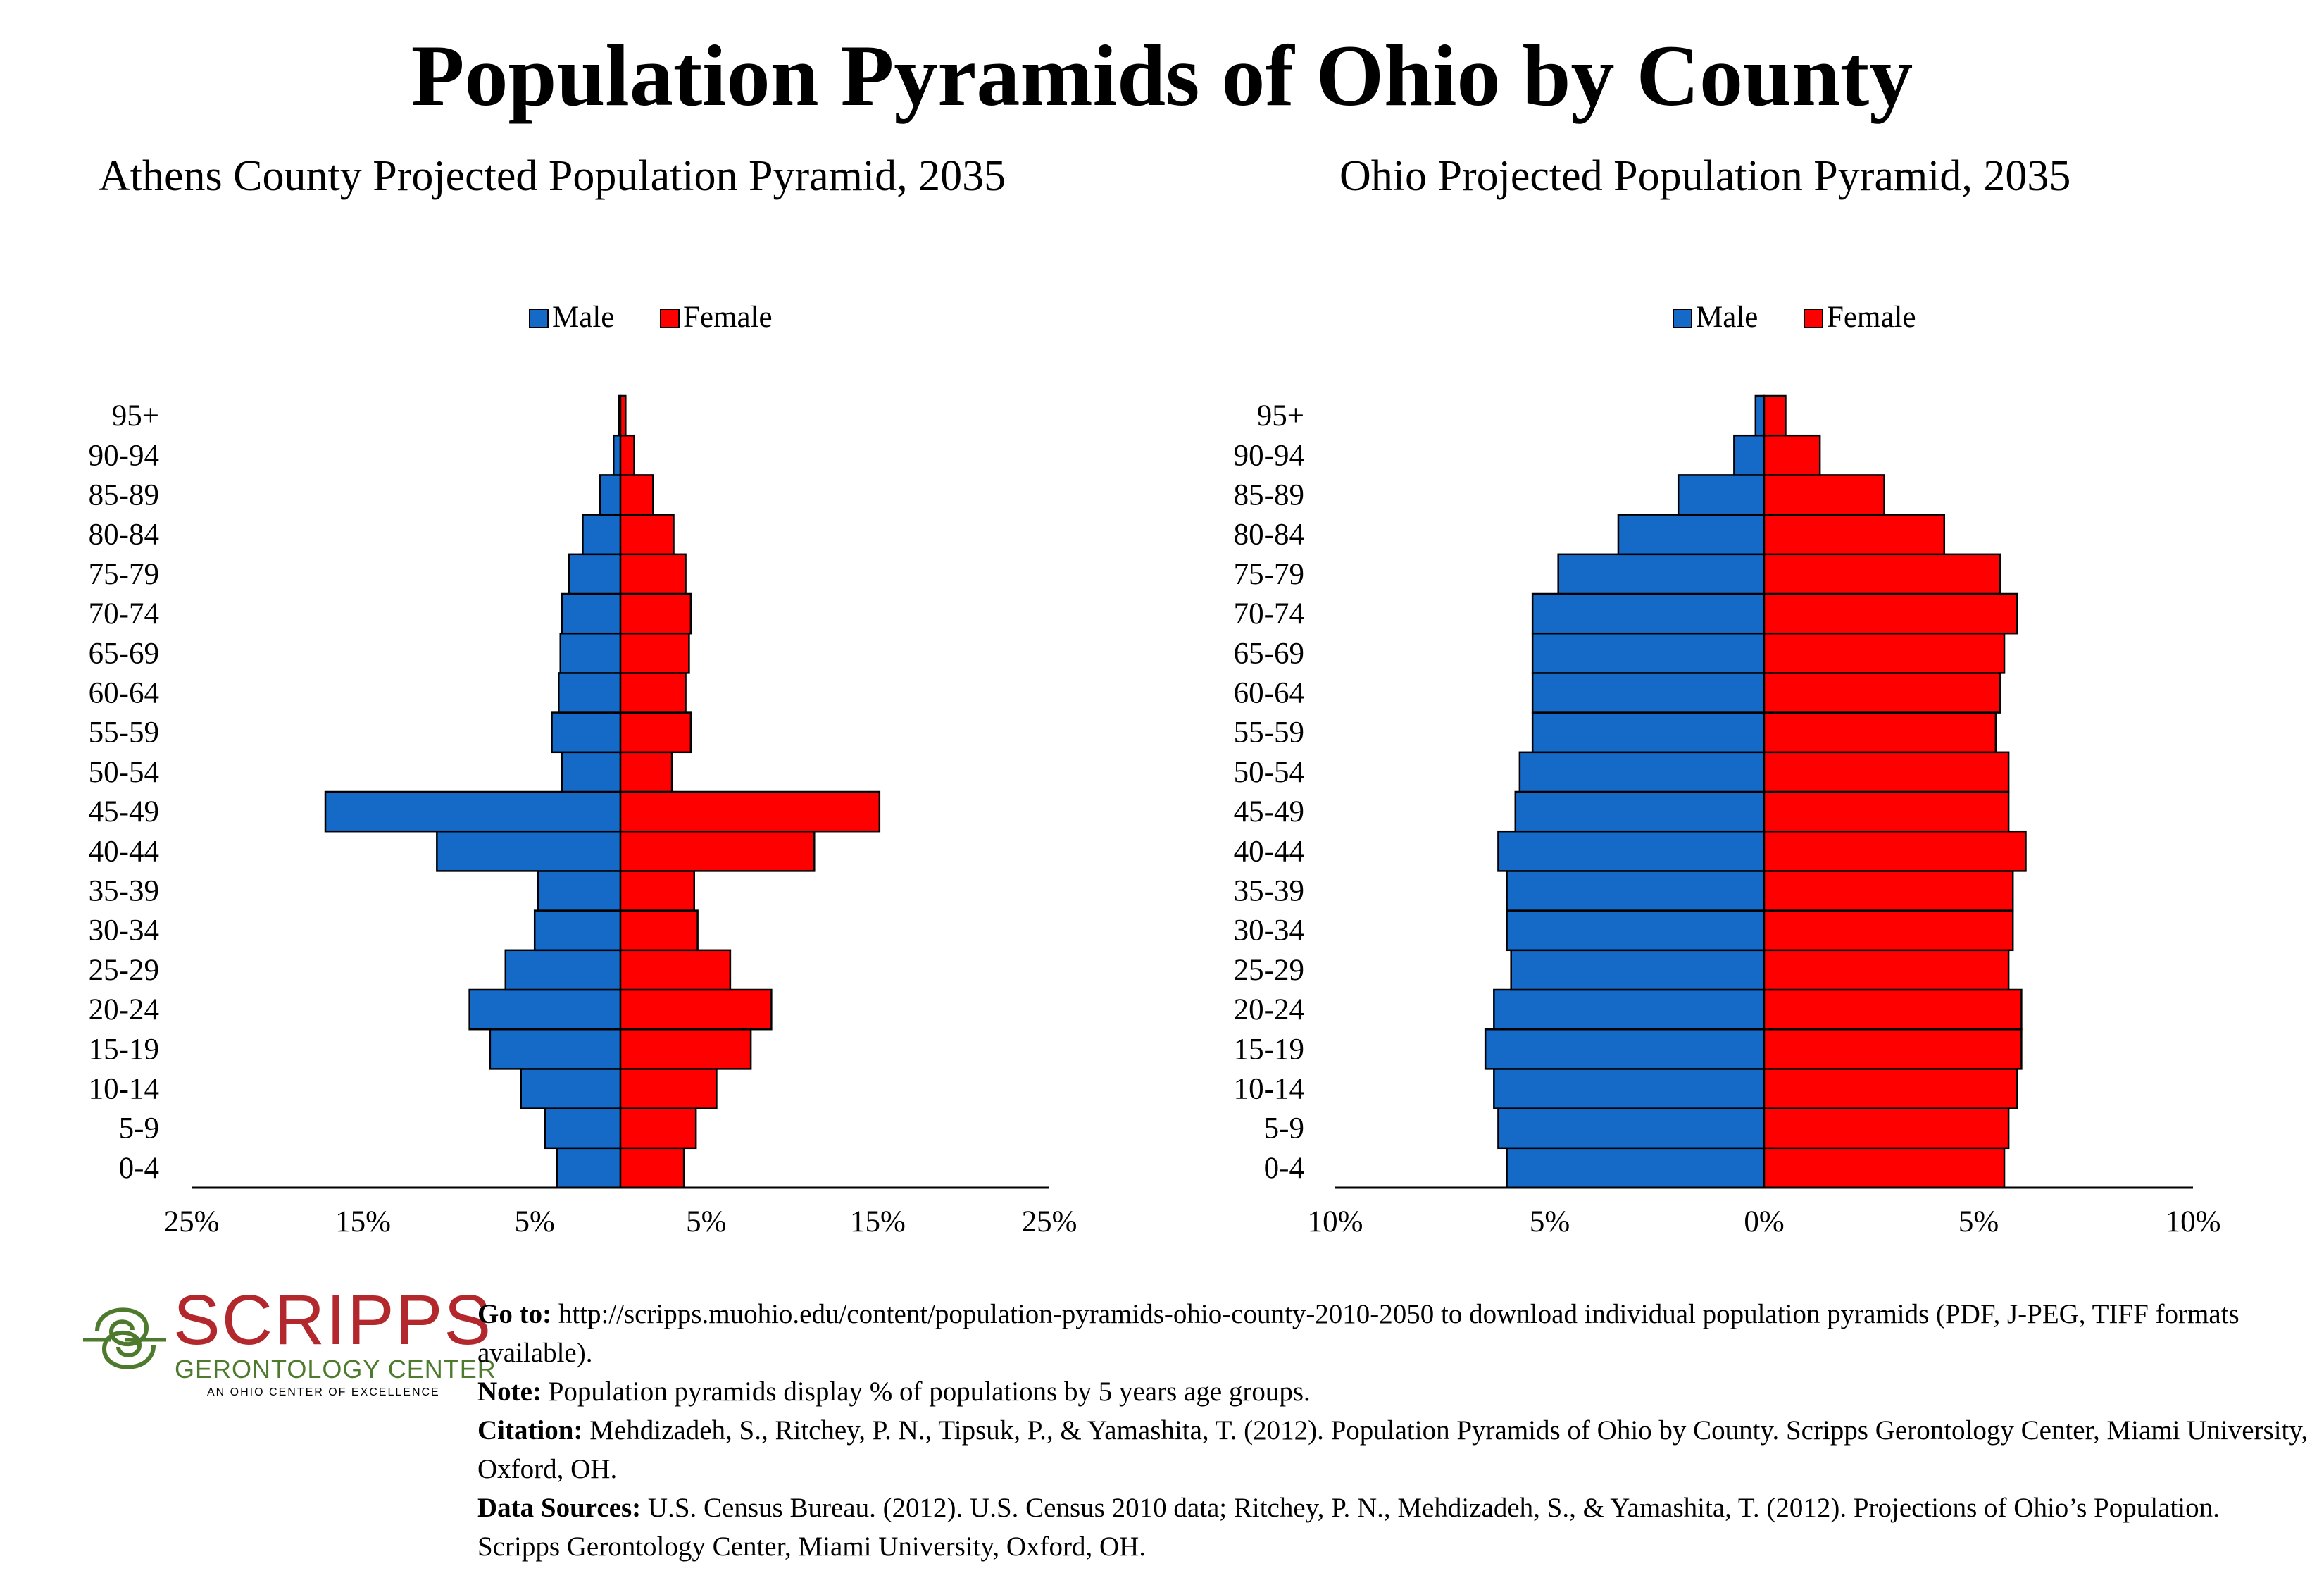 This screenshot has width=2324, height=1585. I want to click on ohio-age-label: 35-39, so click(1269, 892).